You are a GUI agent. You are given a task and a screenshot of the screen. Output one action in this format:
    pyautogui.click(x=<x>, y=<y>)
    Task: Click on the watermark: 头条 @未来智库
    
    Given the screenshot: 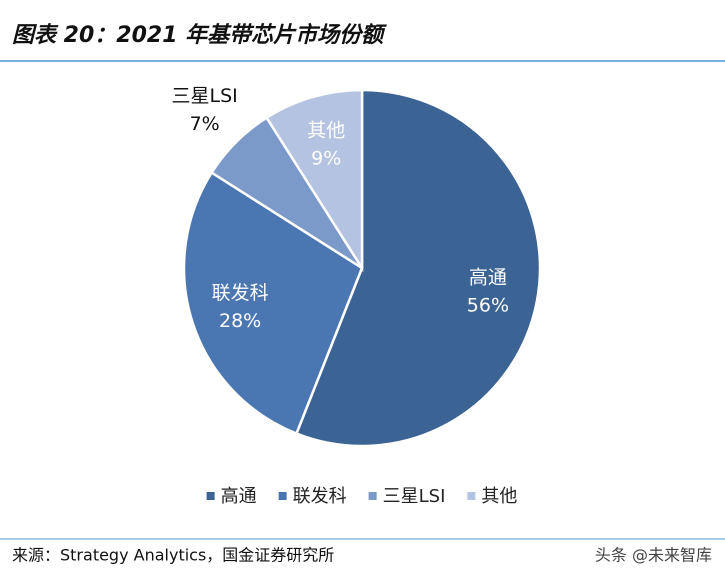 What is the action you would take?
    pyautogui.click(x=653, y=555)
    